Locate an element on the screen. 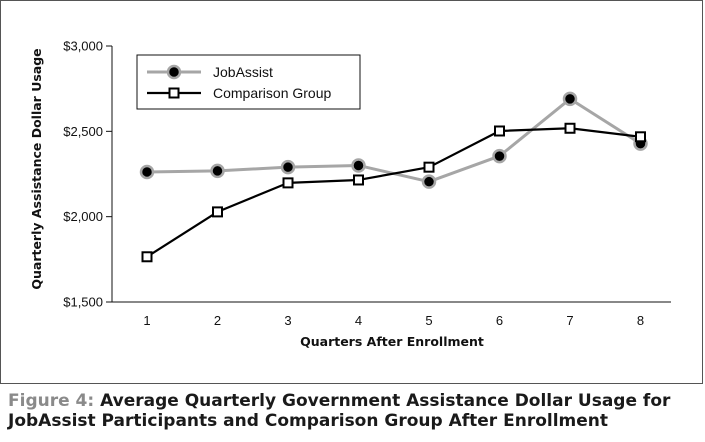 The image size is (705, 442). figure-caption-label: Figure 4: is located at coordinates (51, 401).